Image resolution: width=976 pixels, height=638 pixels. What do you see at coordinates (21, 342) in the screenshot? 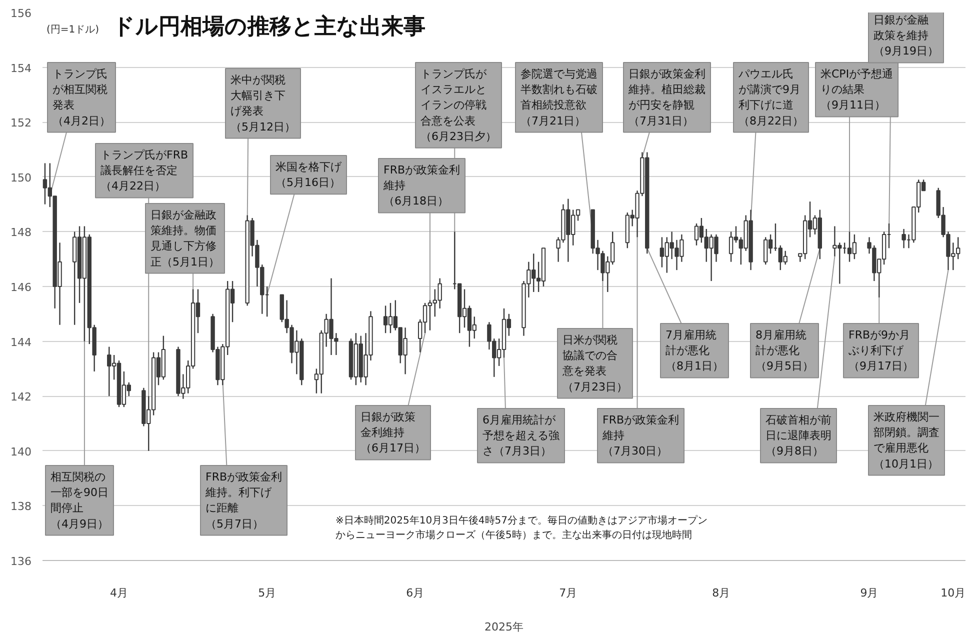
I see `y-tick-label: 144` at bounding box center [21, 342].